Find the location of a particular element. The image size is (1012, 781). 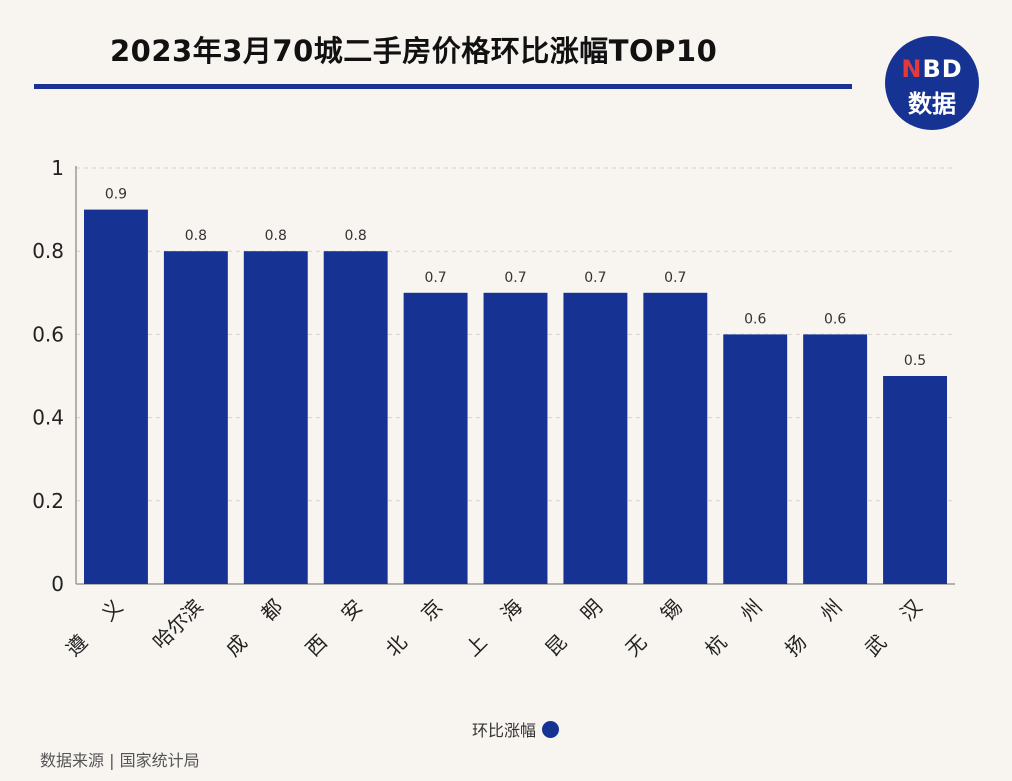

x-tick-label: 成 都 is located at coordinates (254, 628).